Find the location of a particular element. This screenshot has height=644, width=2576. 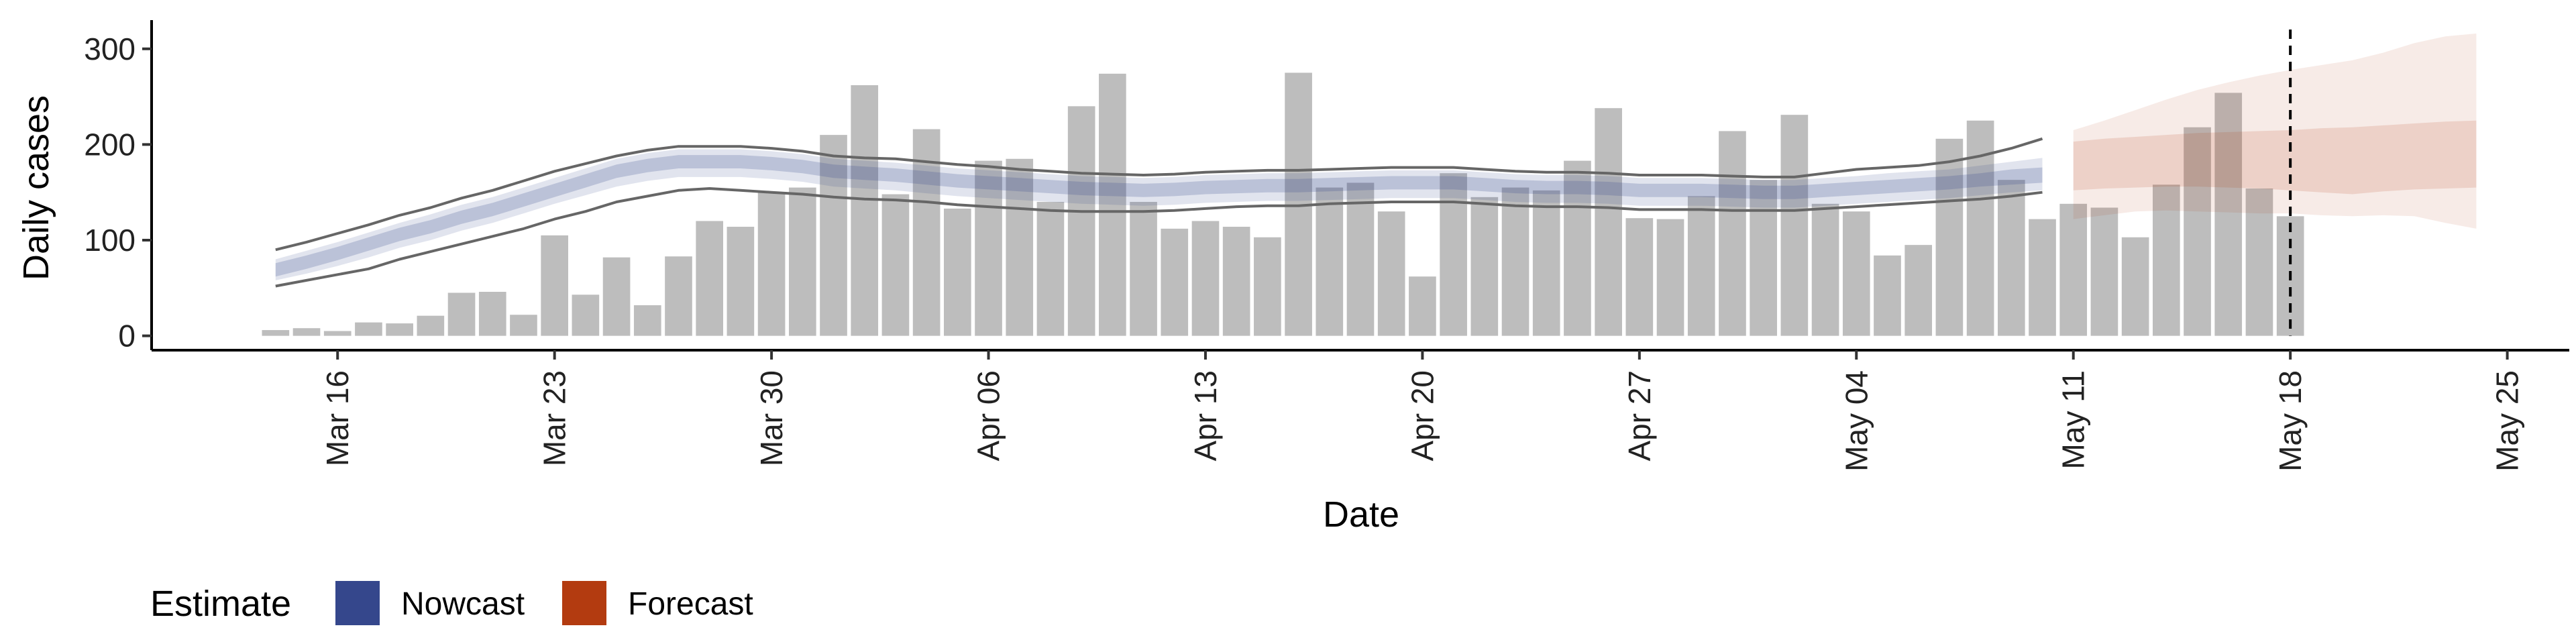

nowcast-lower-line is located at coordinates (1159, 237).